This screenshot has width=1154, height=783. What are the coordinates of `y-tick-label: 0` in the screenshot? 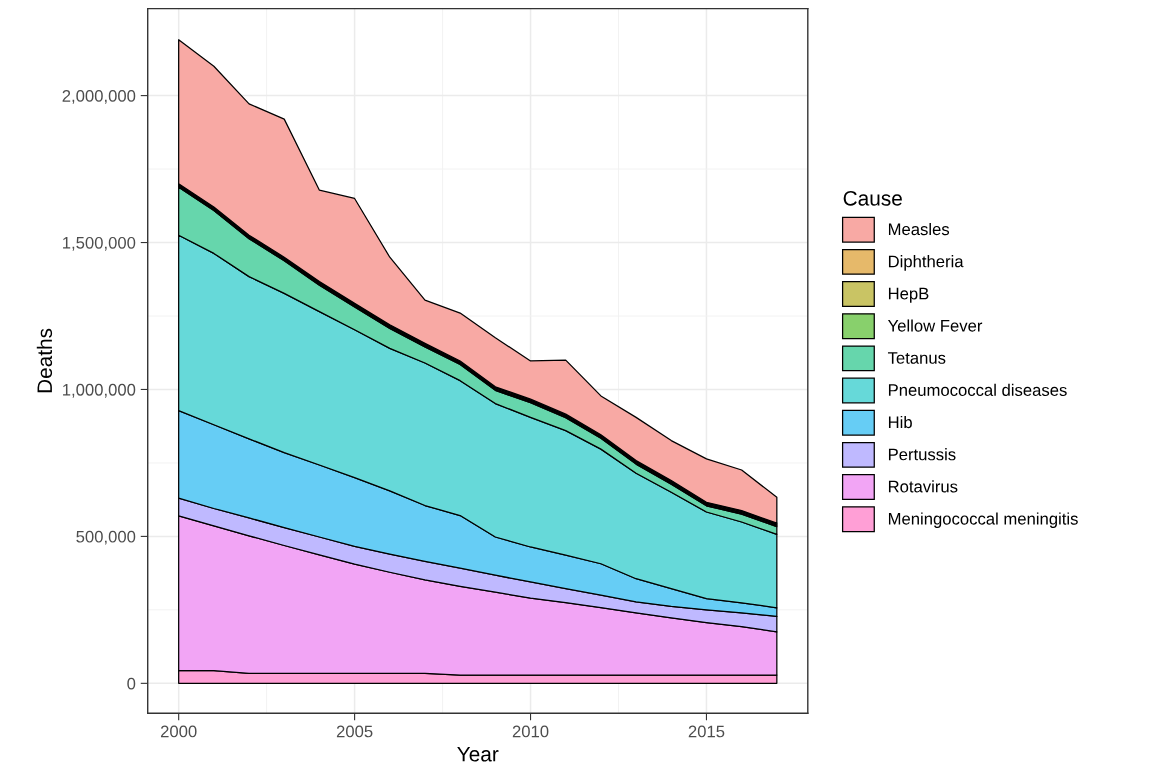 It's located at (131, 683).